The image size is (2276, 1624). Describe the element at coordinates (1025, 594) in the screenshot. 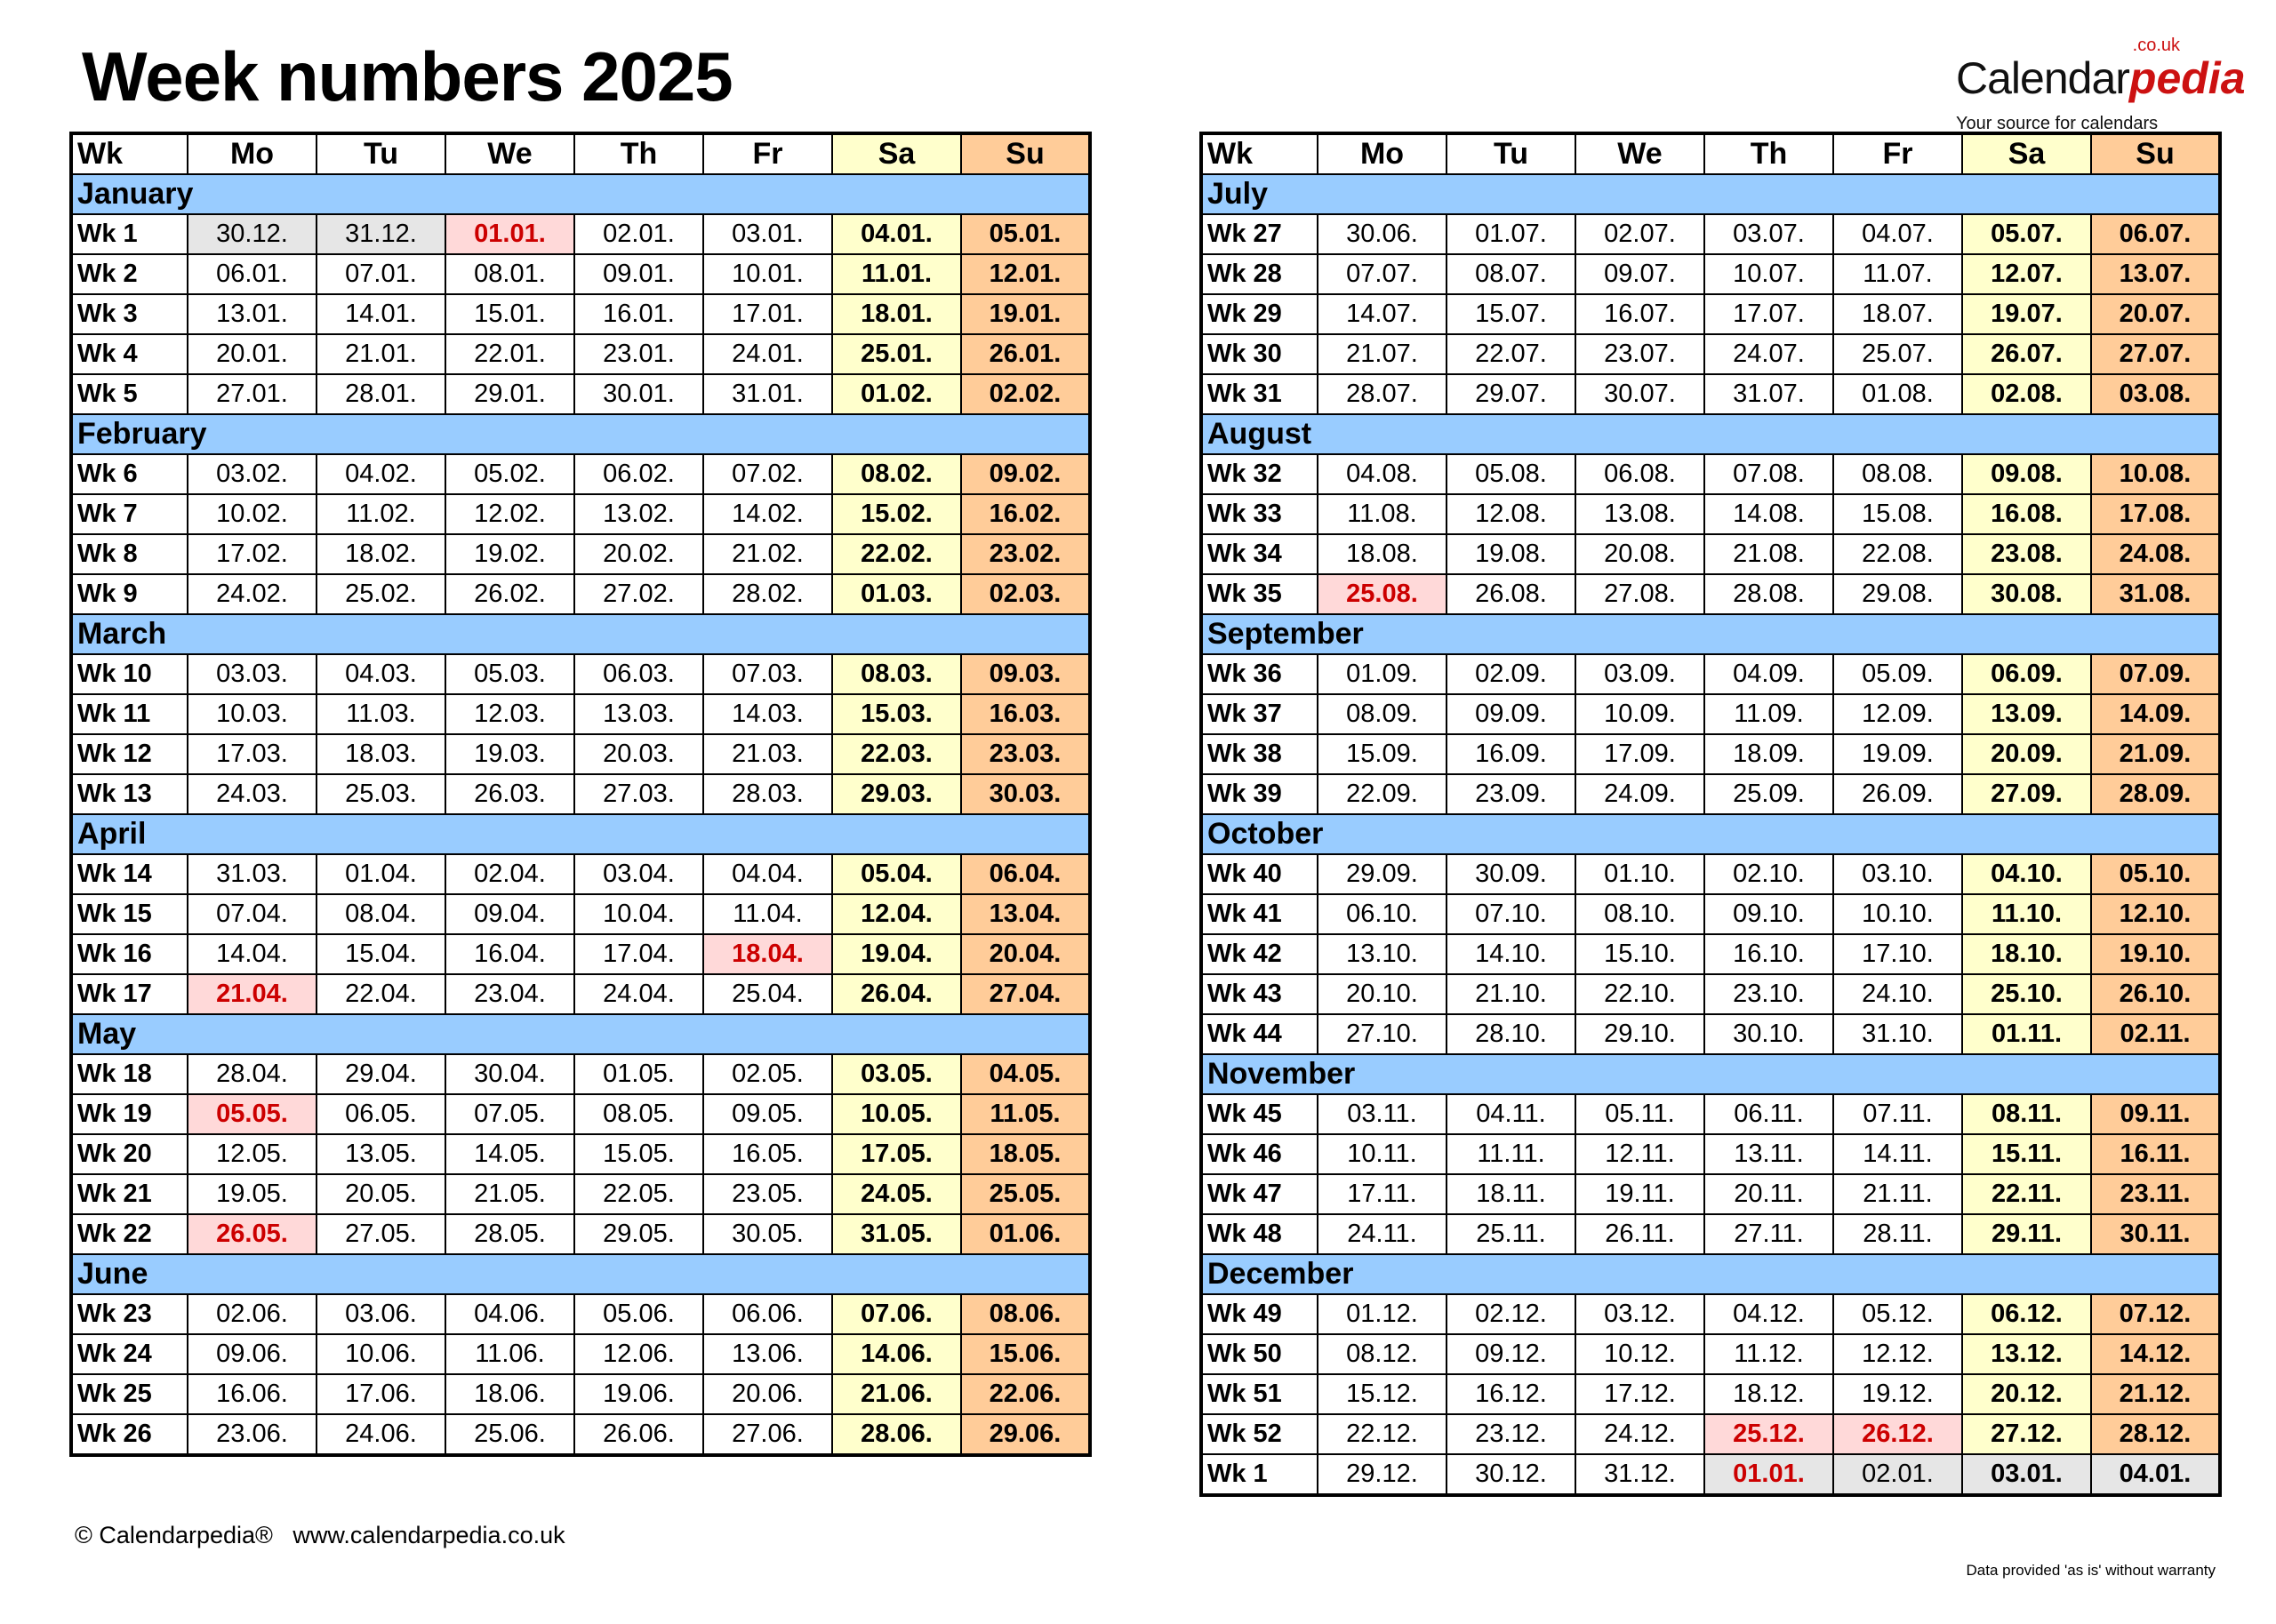

I see `date-cell: 02.03.` at that location.